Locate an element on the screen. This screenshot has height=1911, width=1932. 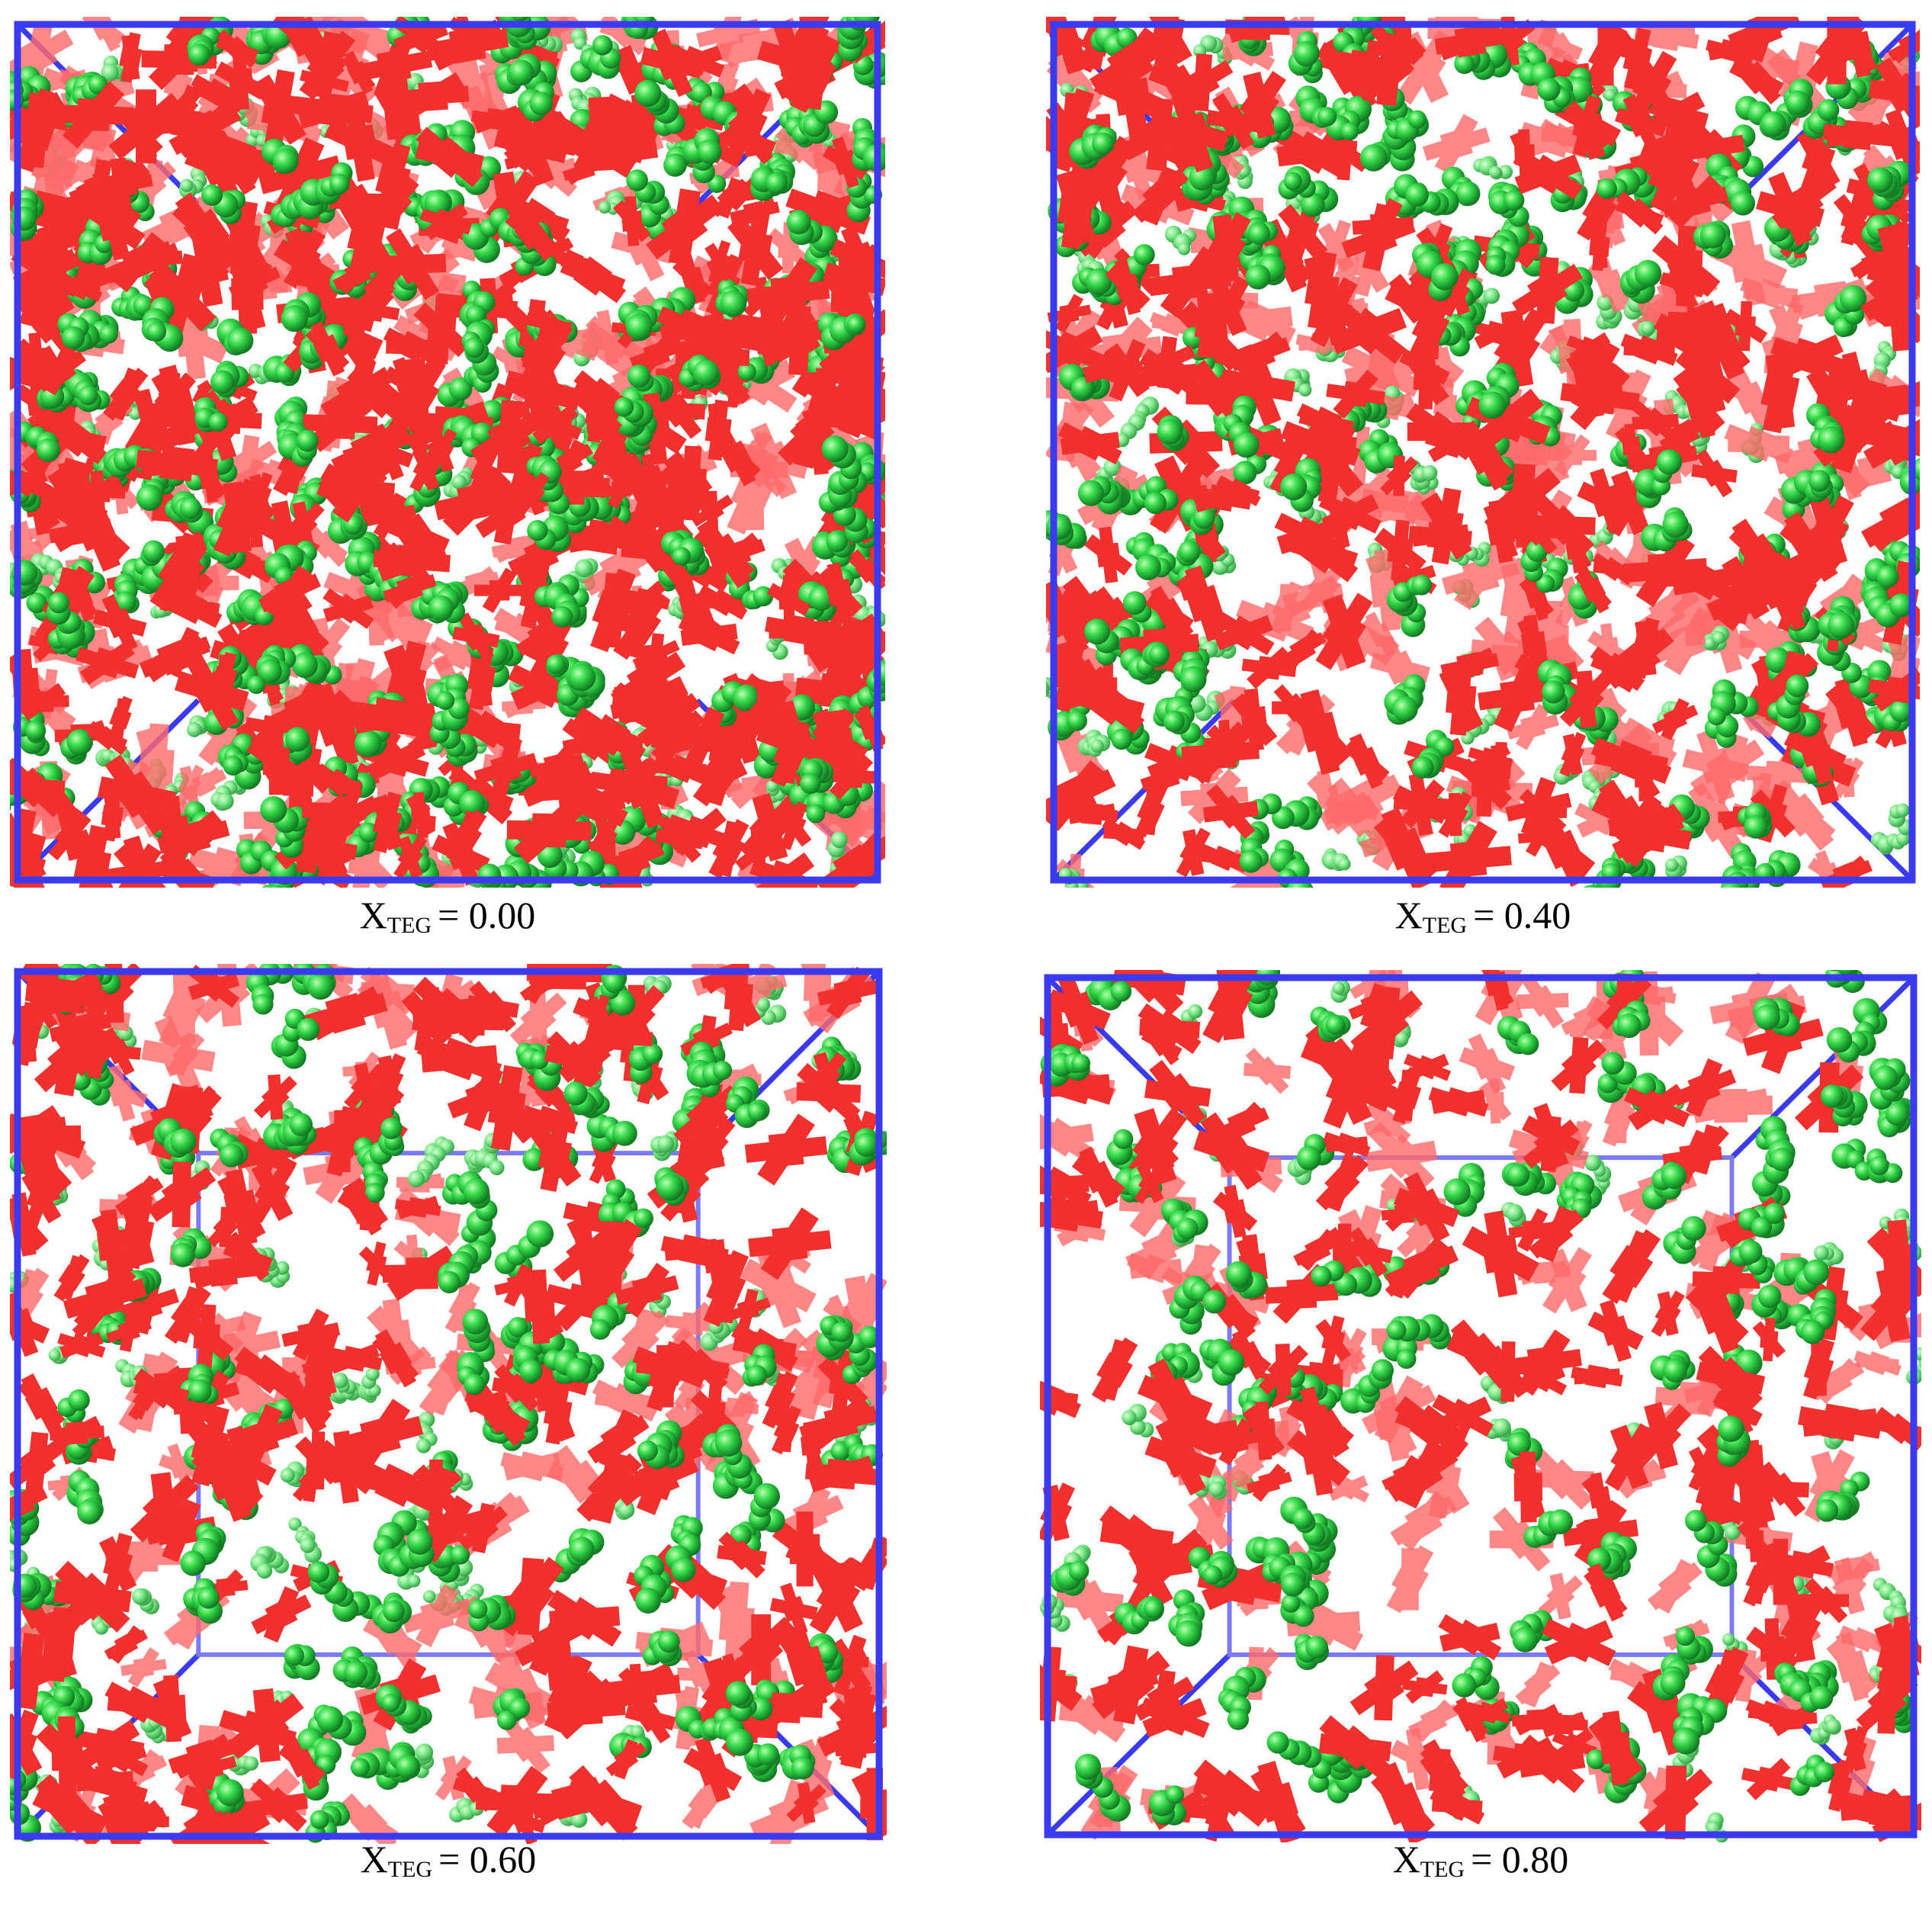
panel-caption: XTEG = 0.00 is located at coordinates (448, 916).